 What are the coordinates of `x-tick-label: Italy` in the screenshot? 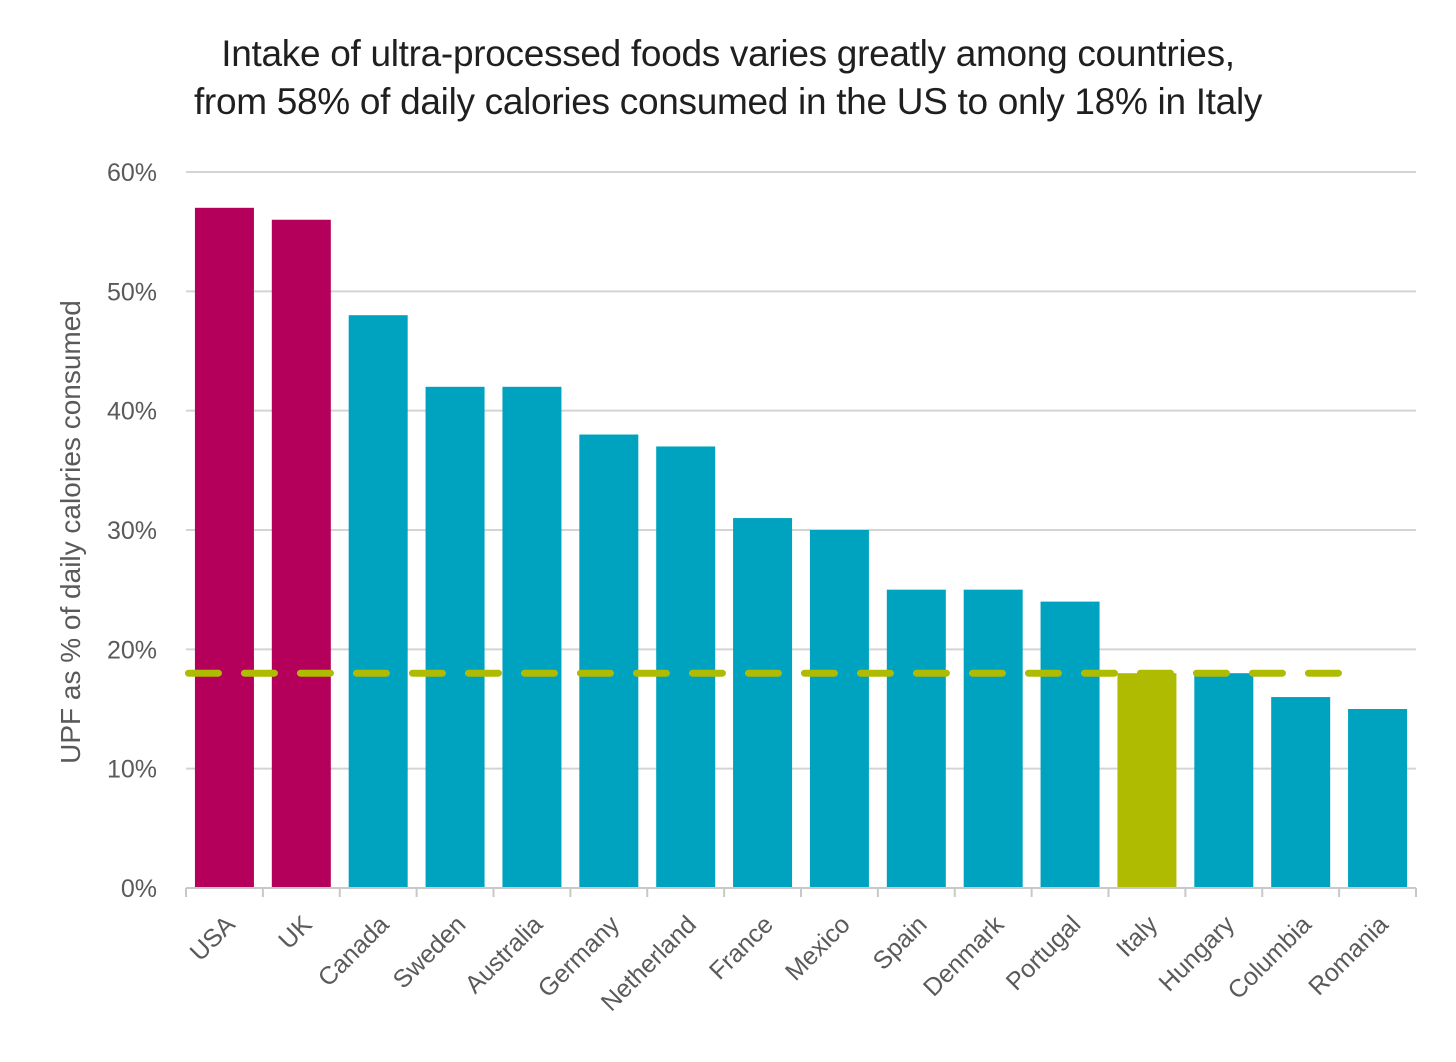 It's located at (1137, 936).